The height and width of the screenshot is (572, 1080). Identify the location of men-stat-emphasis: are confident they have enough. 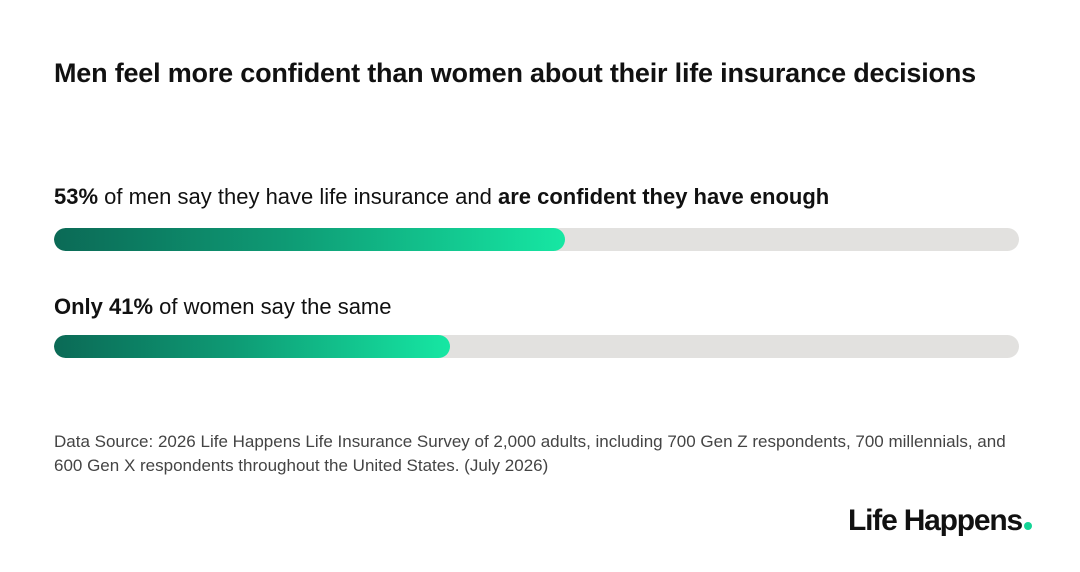
(663, 196).